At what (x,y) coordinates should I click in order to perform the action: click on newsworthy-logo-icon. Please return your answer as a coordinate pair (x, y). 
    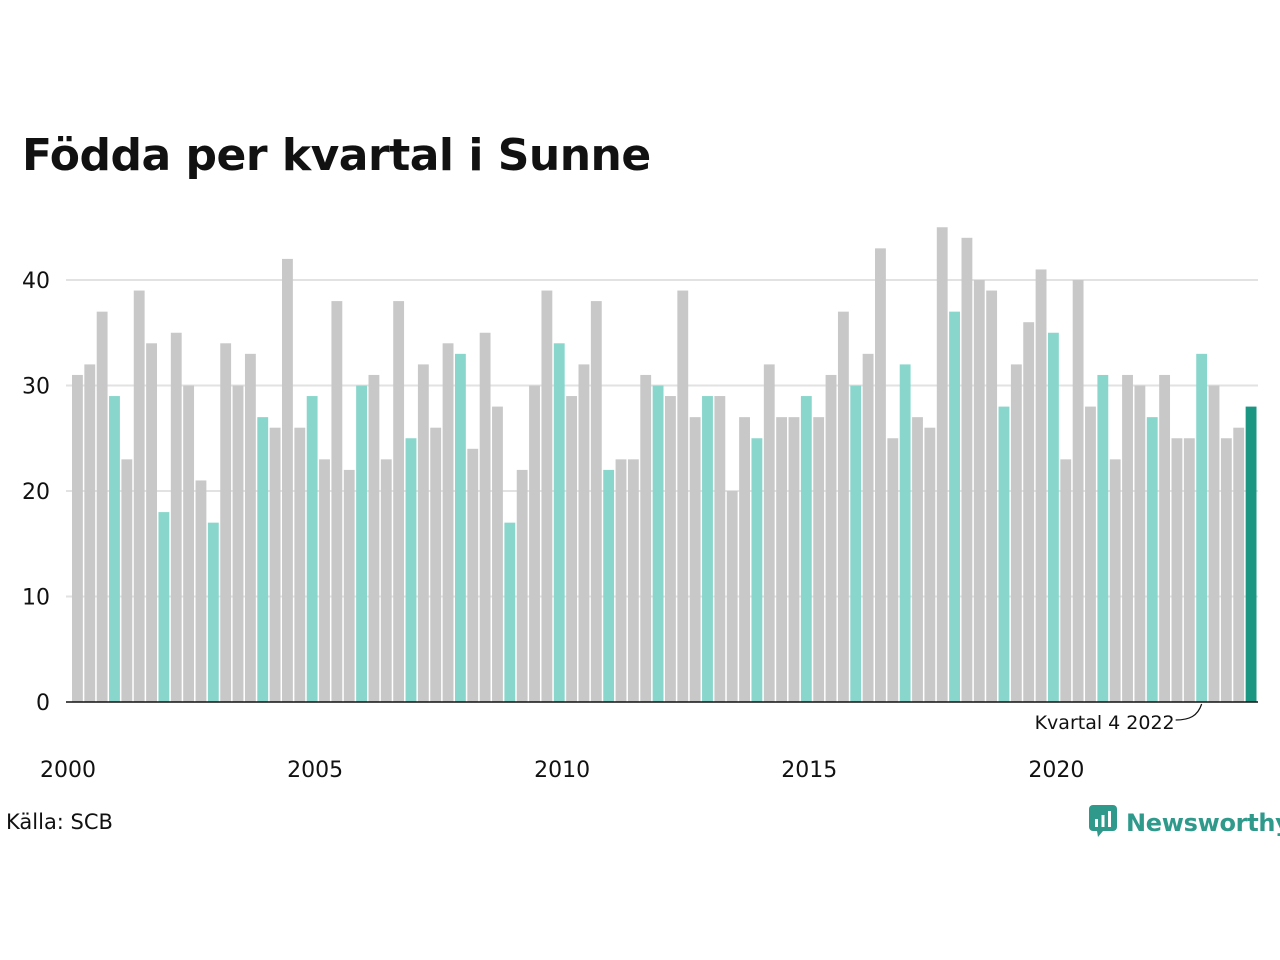
    Looking at the image, I should click on (1103, 823).